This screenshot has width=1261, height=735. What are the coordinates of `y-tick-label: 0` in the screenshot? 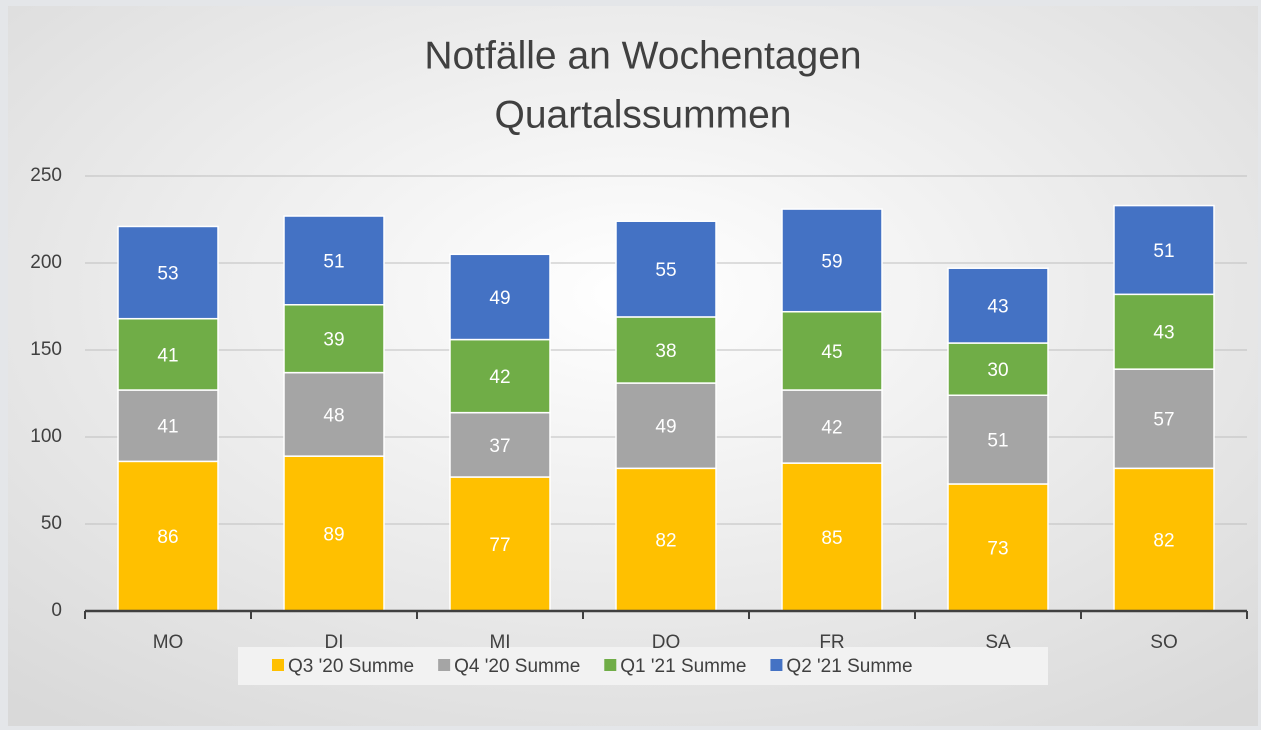 It's located at (56, 610).